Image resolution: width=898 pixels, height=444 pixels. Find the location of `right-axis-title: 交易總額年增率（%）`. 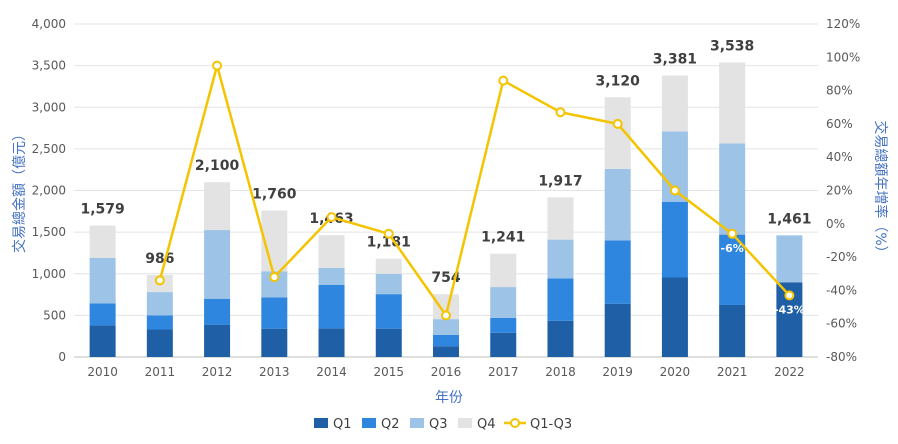

right-axis-title: 交易總額年增率（%） is located at coordinates (880, 189).